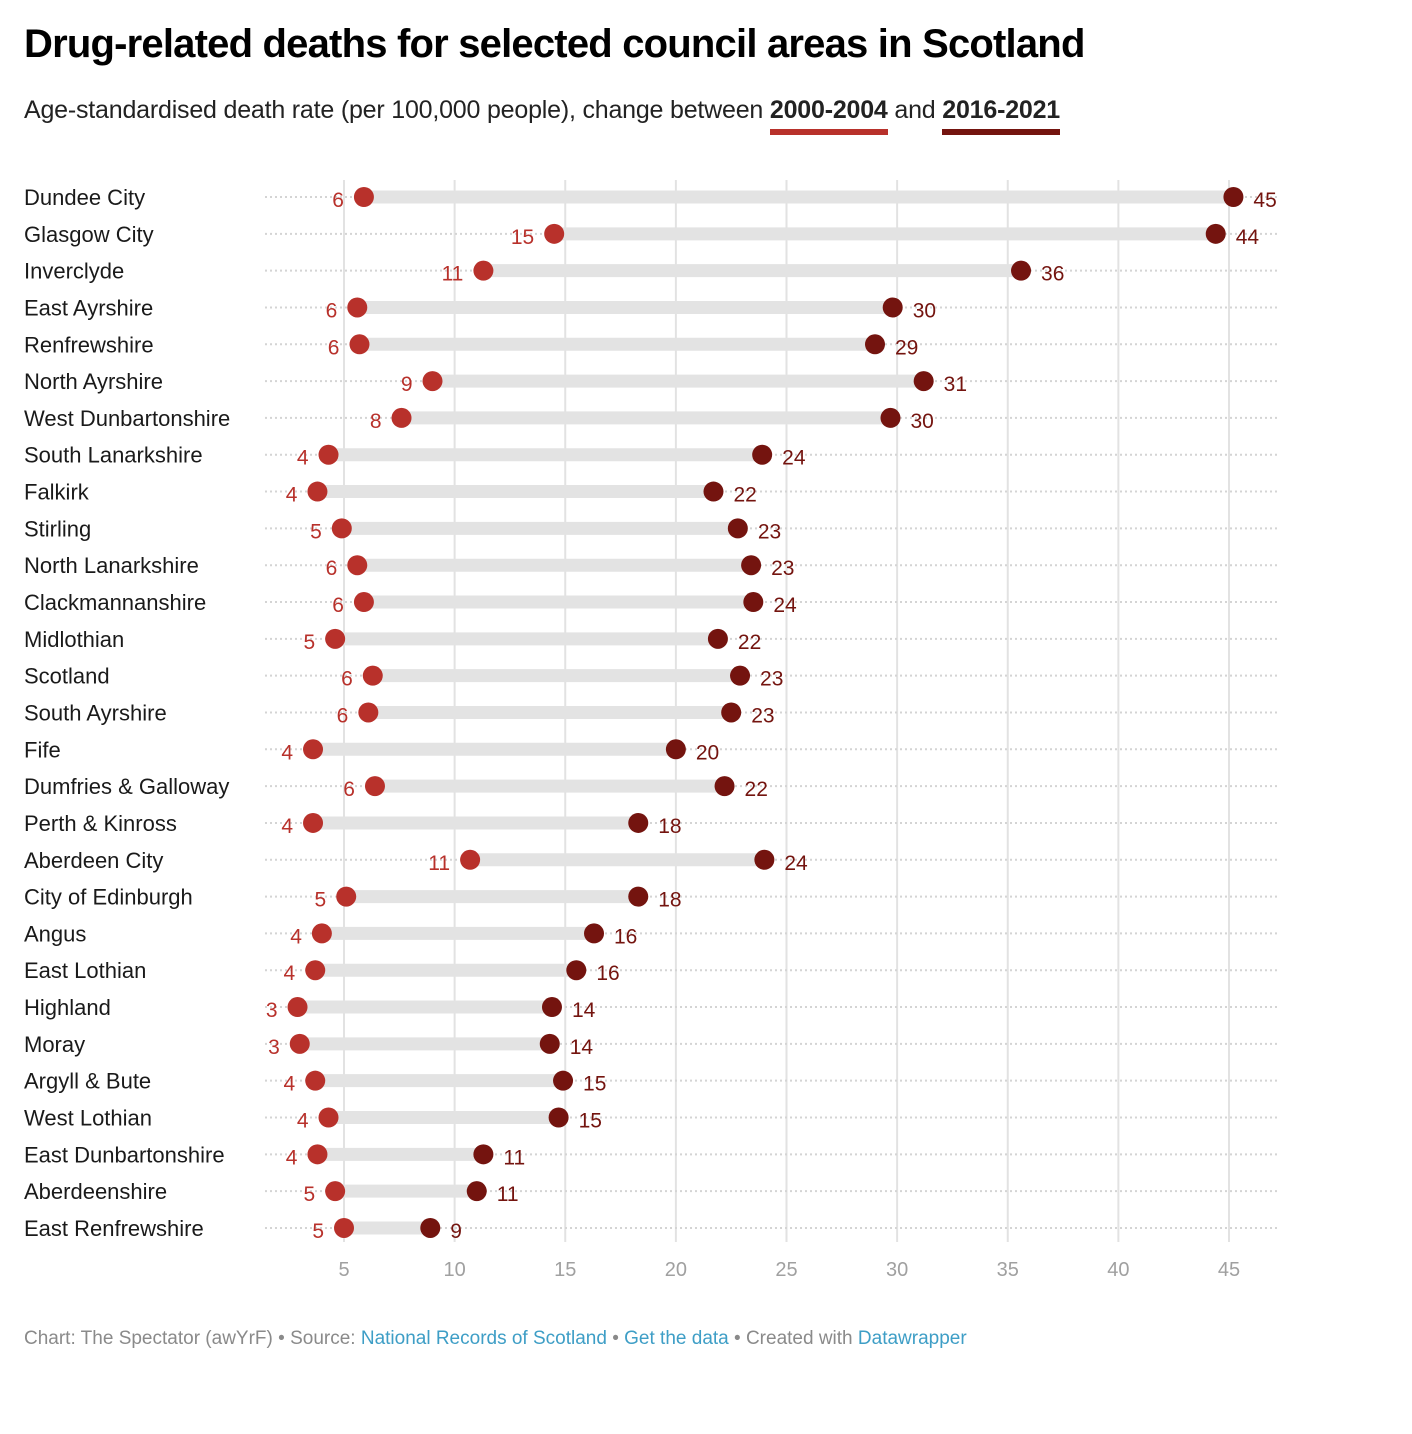 This screenshot has height=1434, width=1412. Describe the element at coordinates (455, 1270) in the screenshot. I see `x-tick-label: 10` at that location.